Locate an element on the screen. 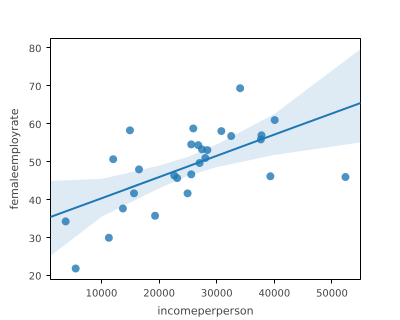  x-tick-label: 30000 is located at coordinates (216, 294).